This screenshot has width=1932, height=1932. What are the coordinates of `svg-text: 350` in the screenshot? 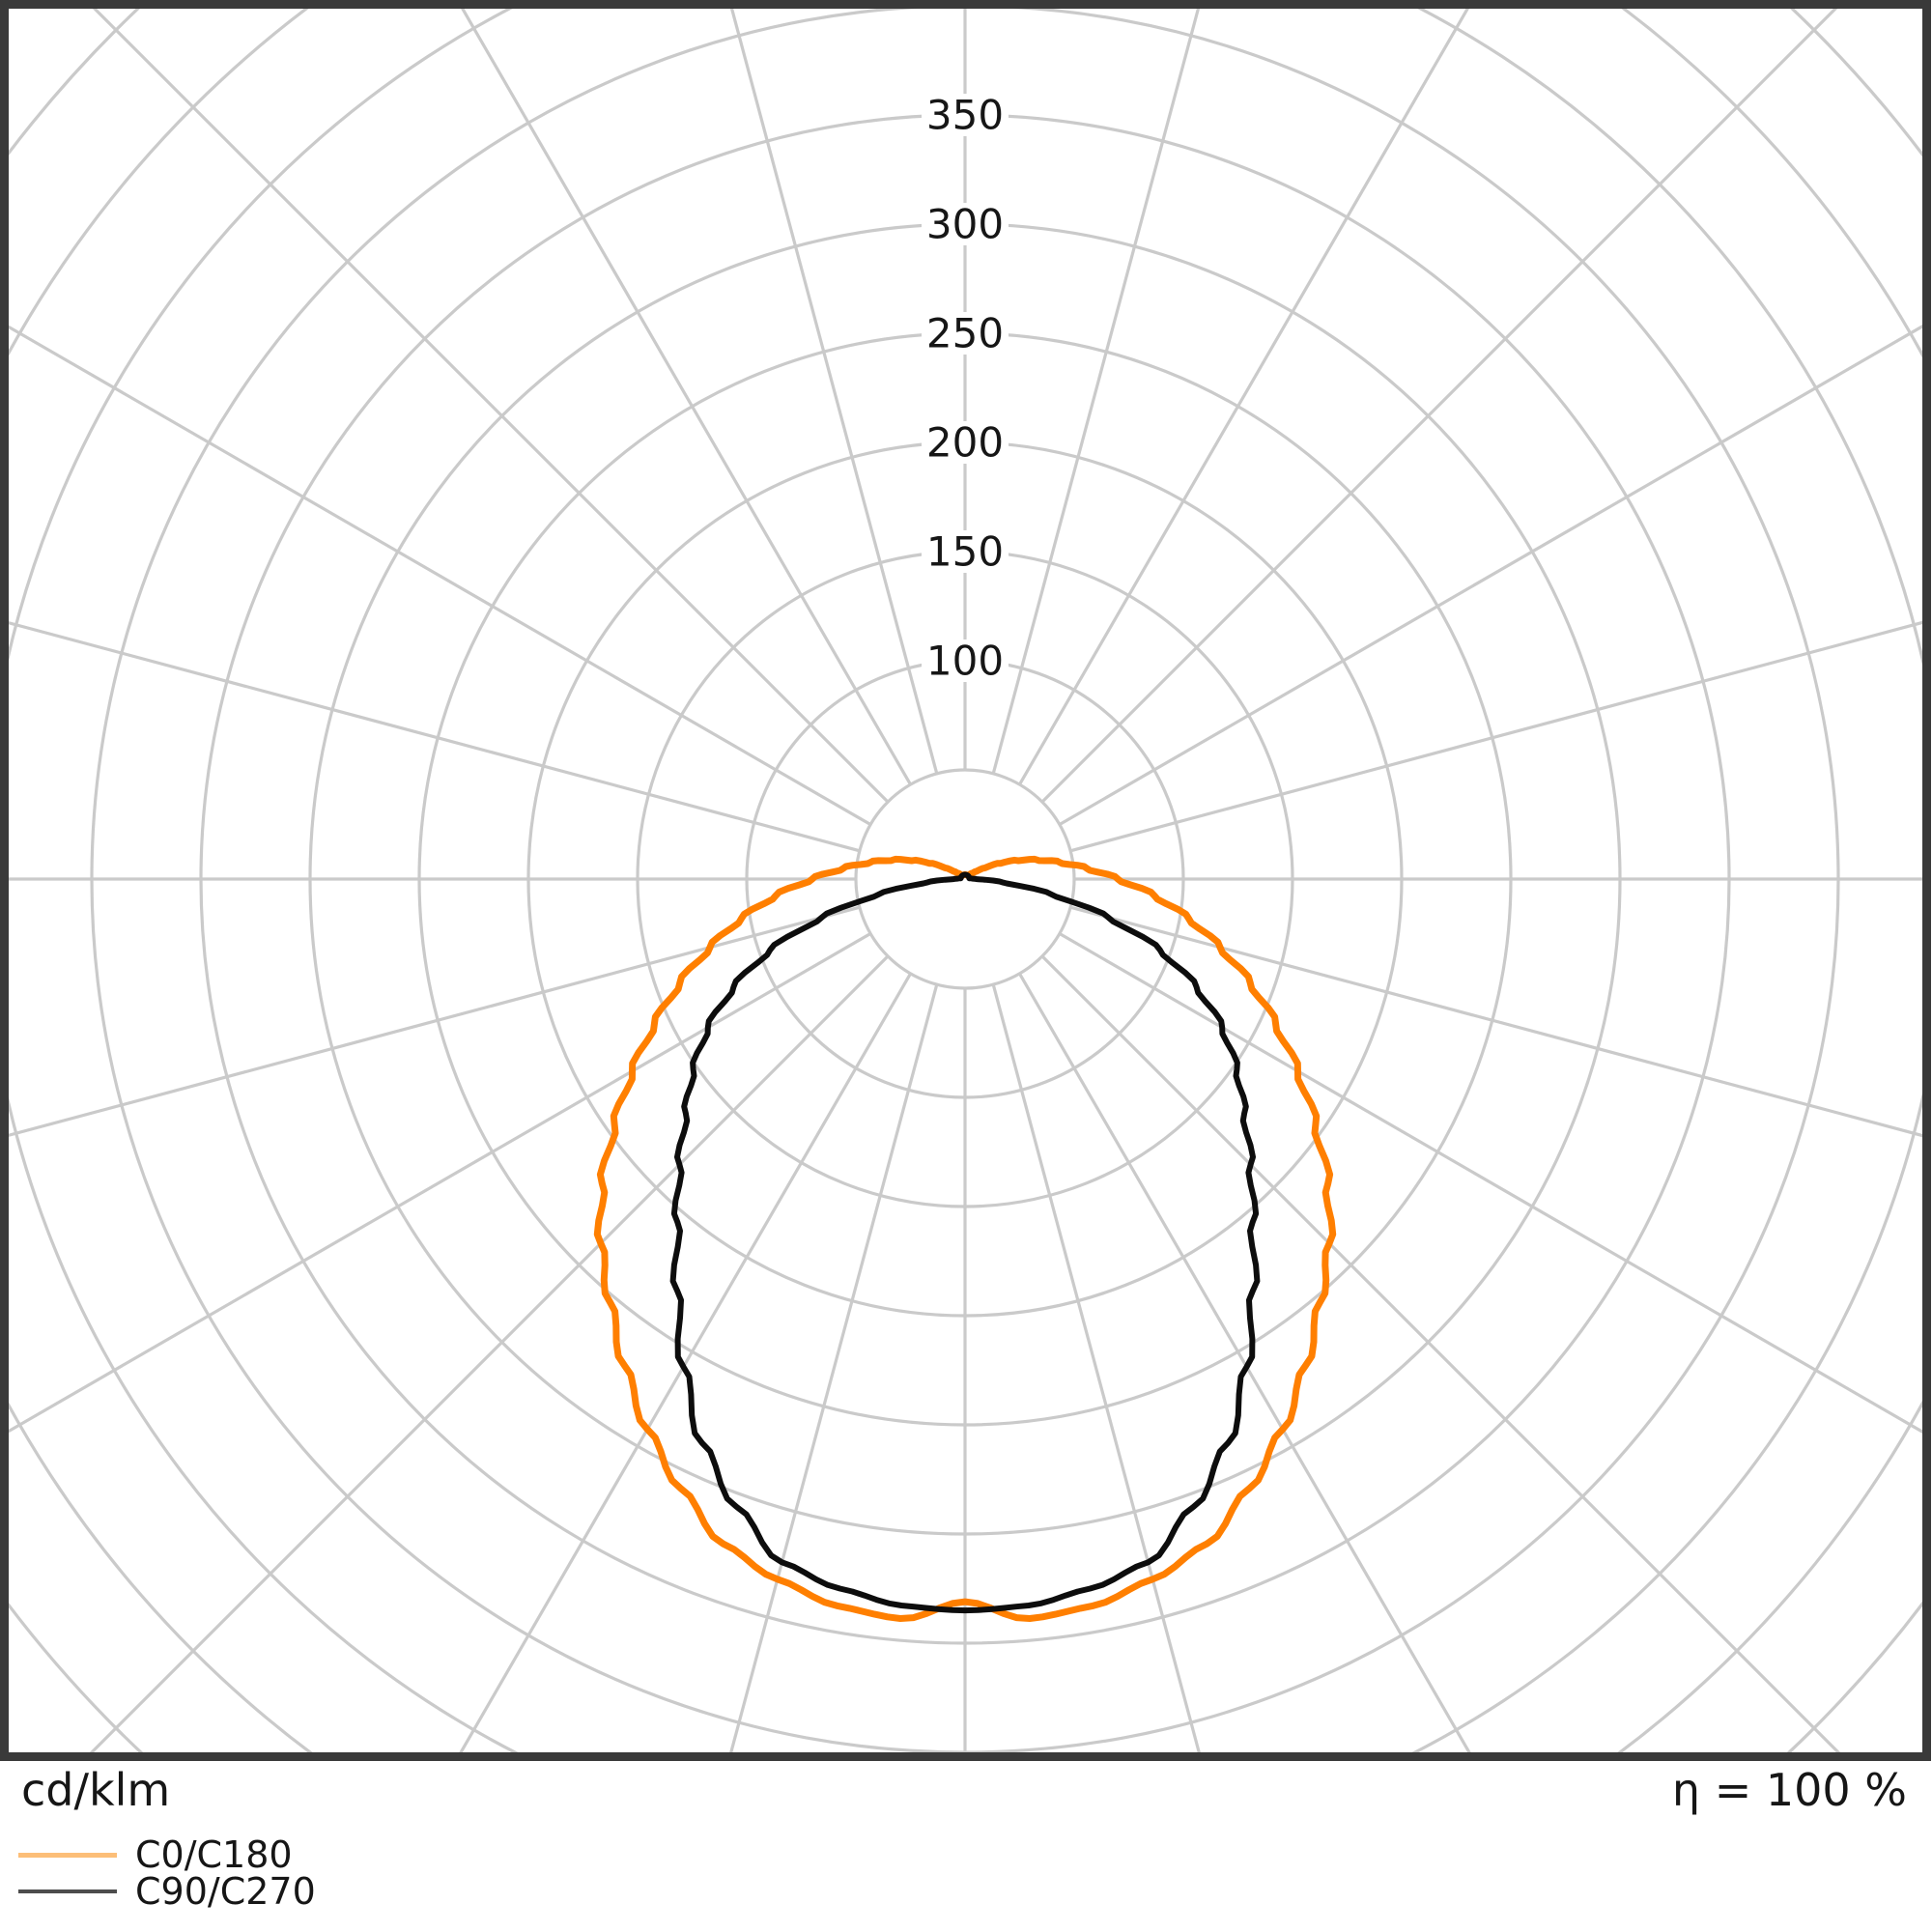 It's located at (965, 115).